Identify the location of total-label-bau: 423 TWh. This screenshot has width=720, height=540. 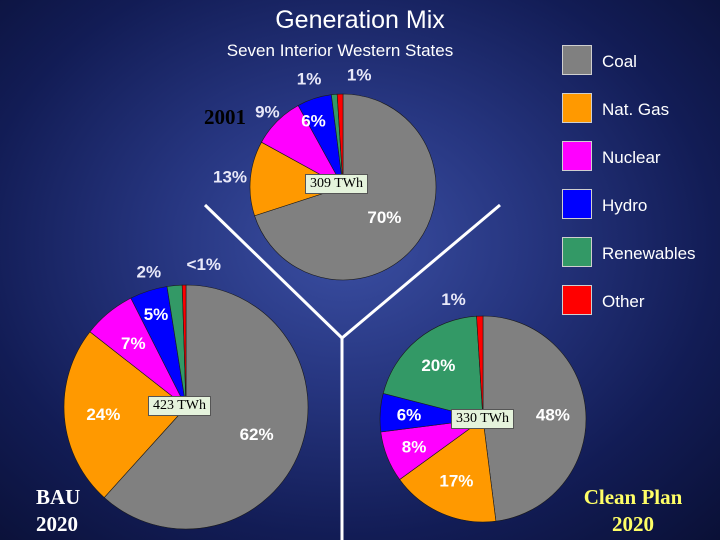
(180, 406).